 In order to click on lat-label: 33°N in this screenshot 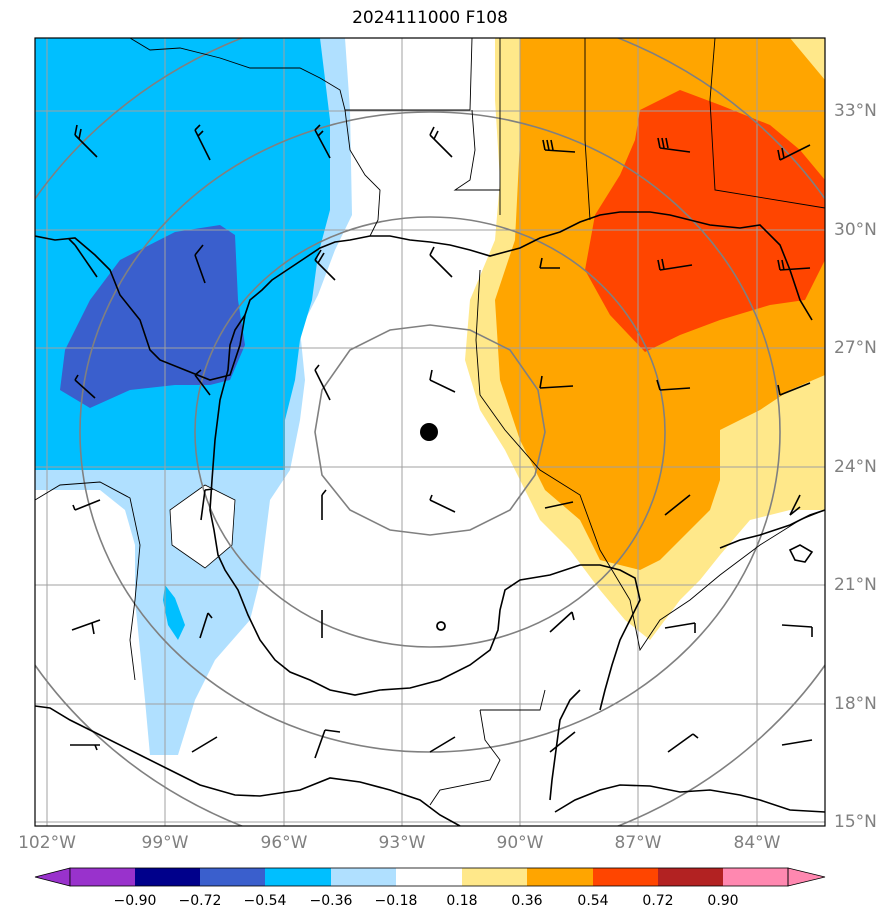, I will do `click(855, 111)`.